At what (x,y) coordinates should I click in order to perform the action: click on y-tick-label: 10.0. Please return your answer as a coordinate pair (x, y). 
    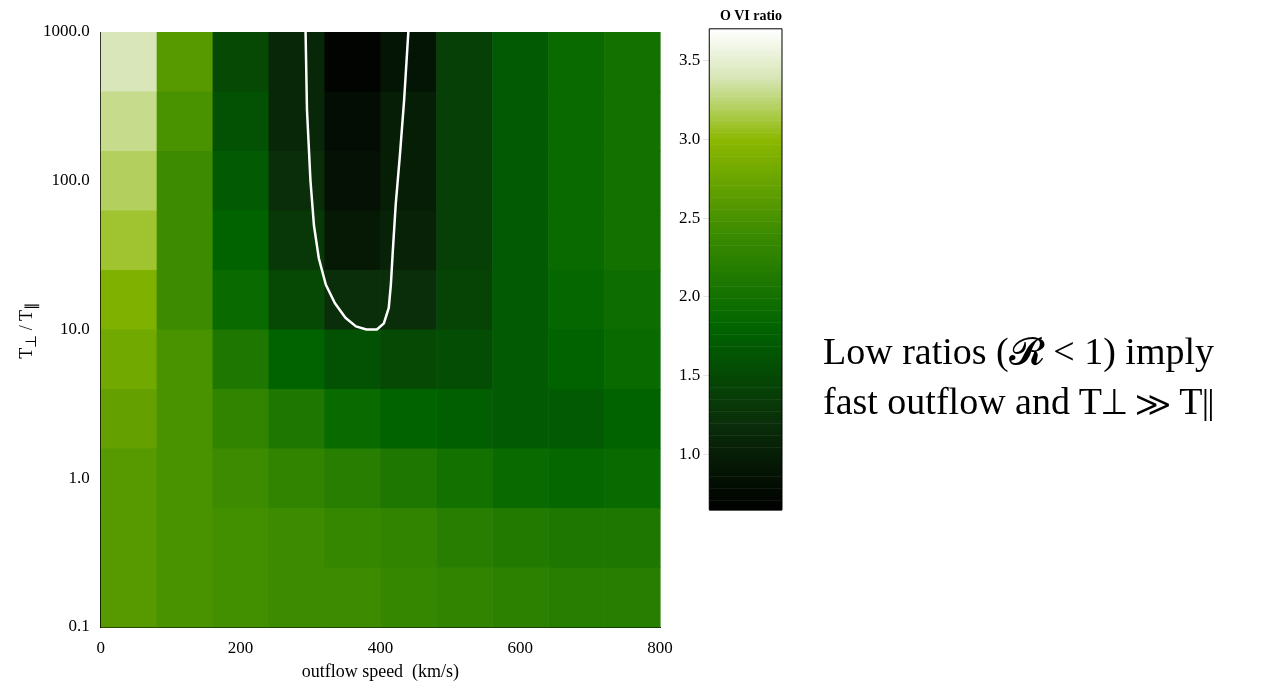
    Looking at the image, I should click on (75, 328).